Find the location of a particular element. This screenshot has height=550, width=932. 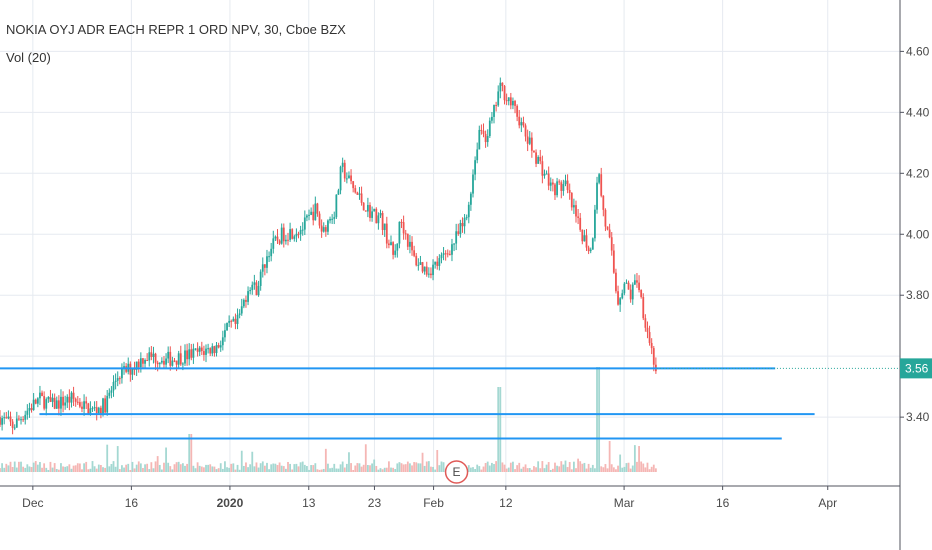

earnings-marker-label: E is located at coordinates (457, 472).